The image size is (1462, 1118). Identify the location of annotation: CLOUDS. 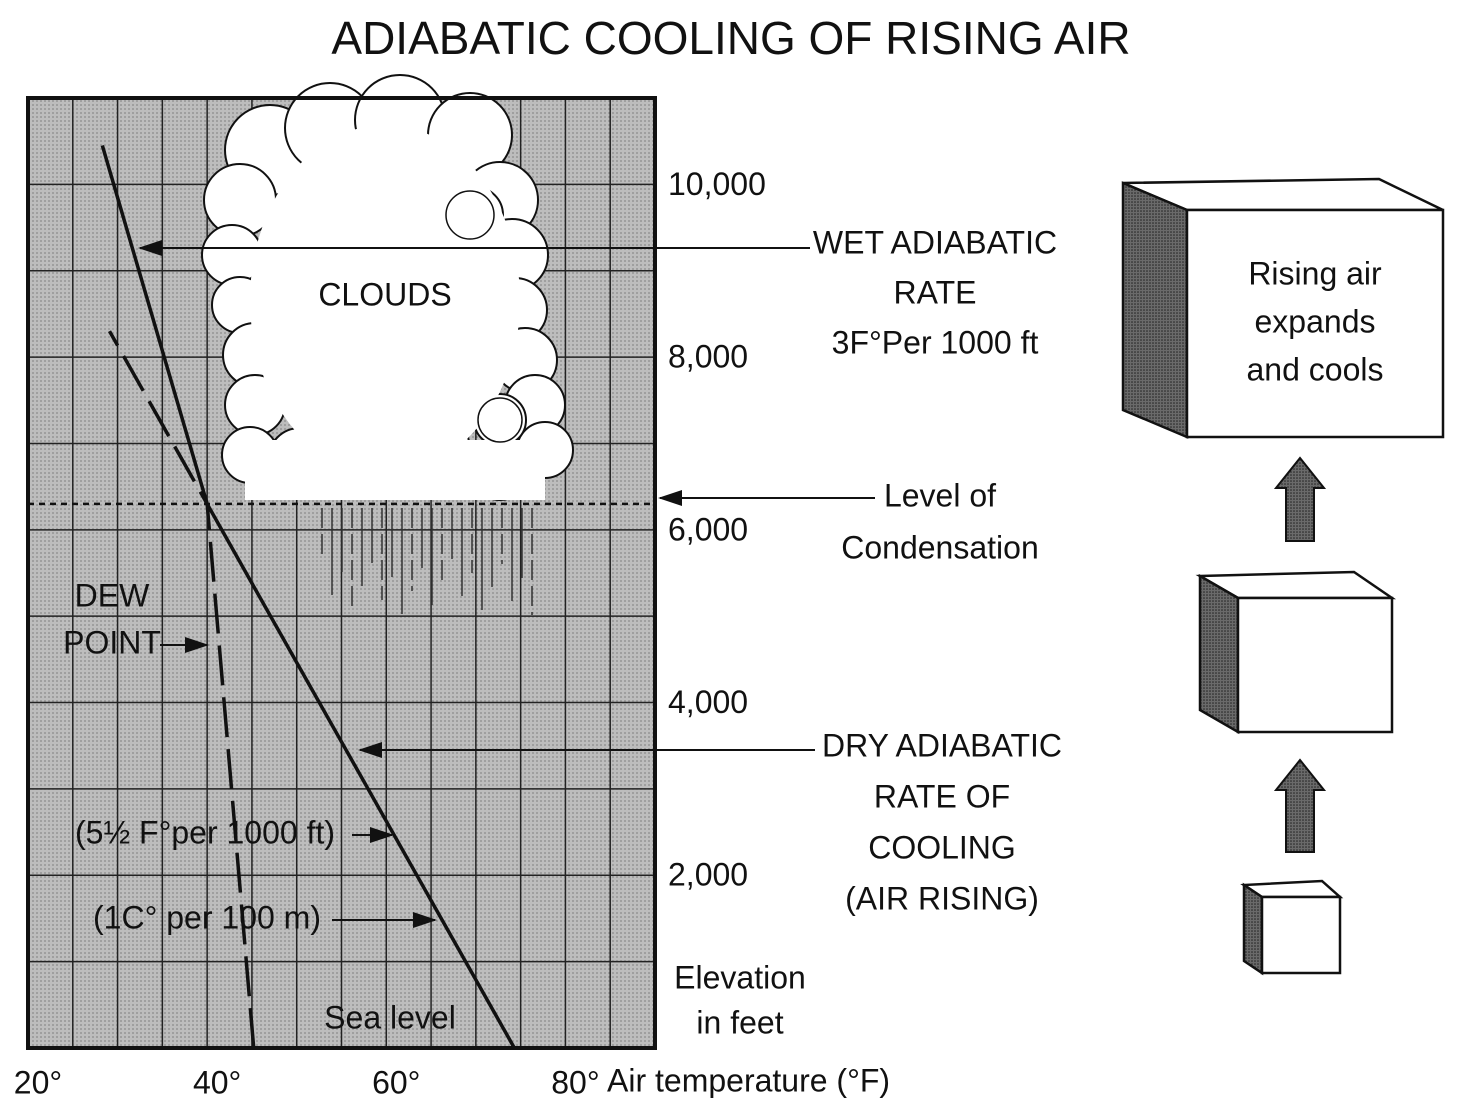
(384, 294).